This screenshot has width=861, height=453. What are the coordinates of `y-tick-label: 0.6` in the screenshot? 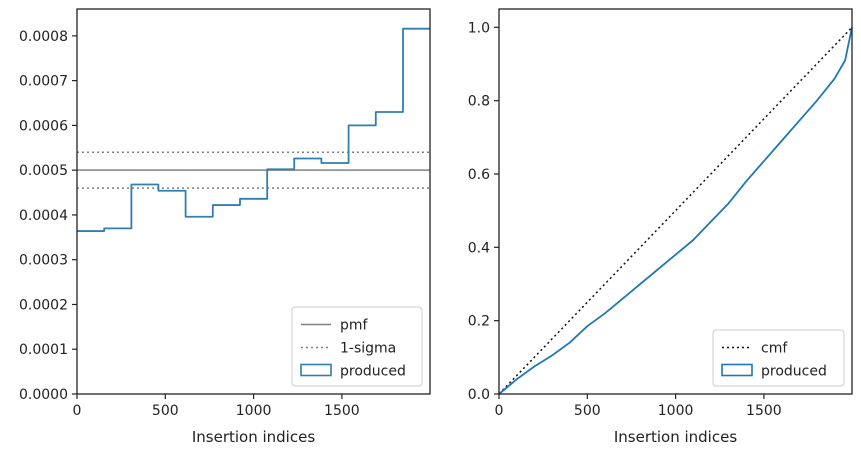 It's located at (479, 175).